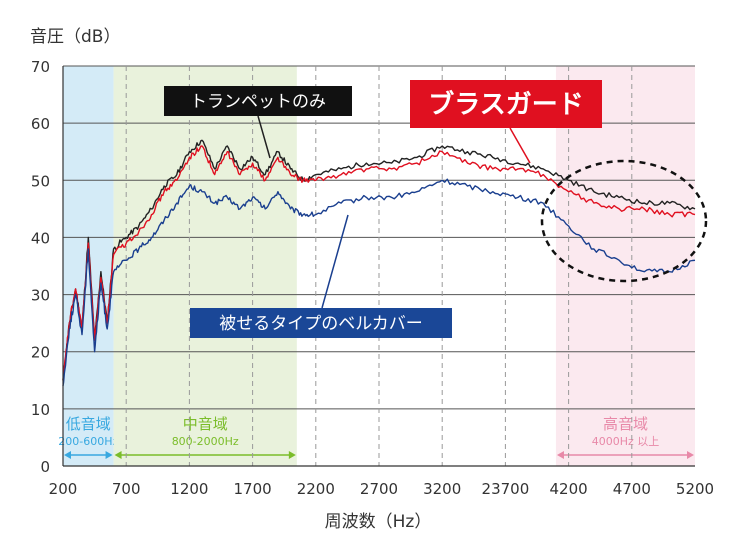 This screenshot has height=542, width=750. I want to click on label-bell-cover: 被せるタイプのベルカバー, so click(321, 323).